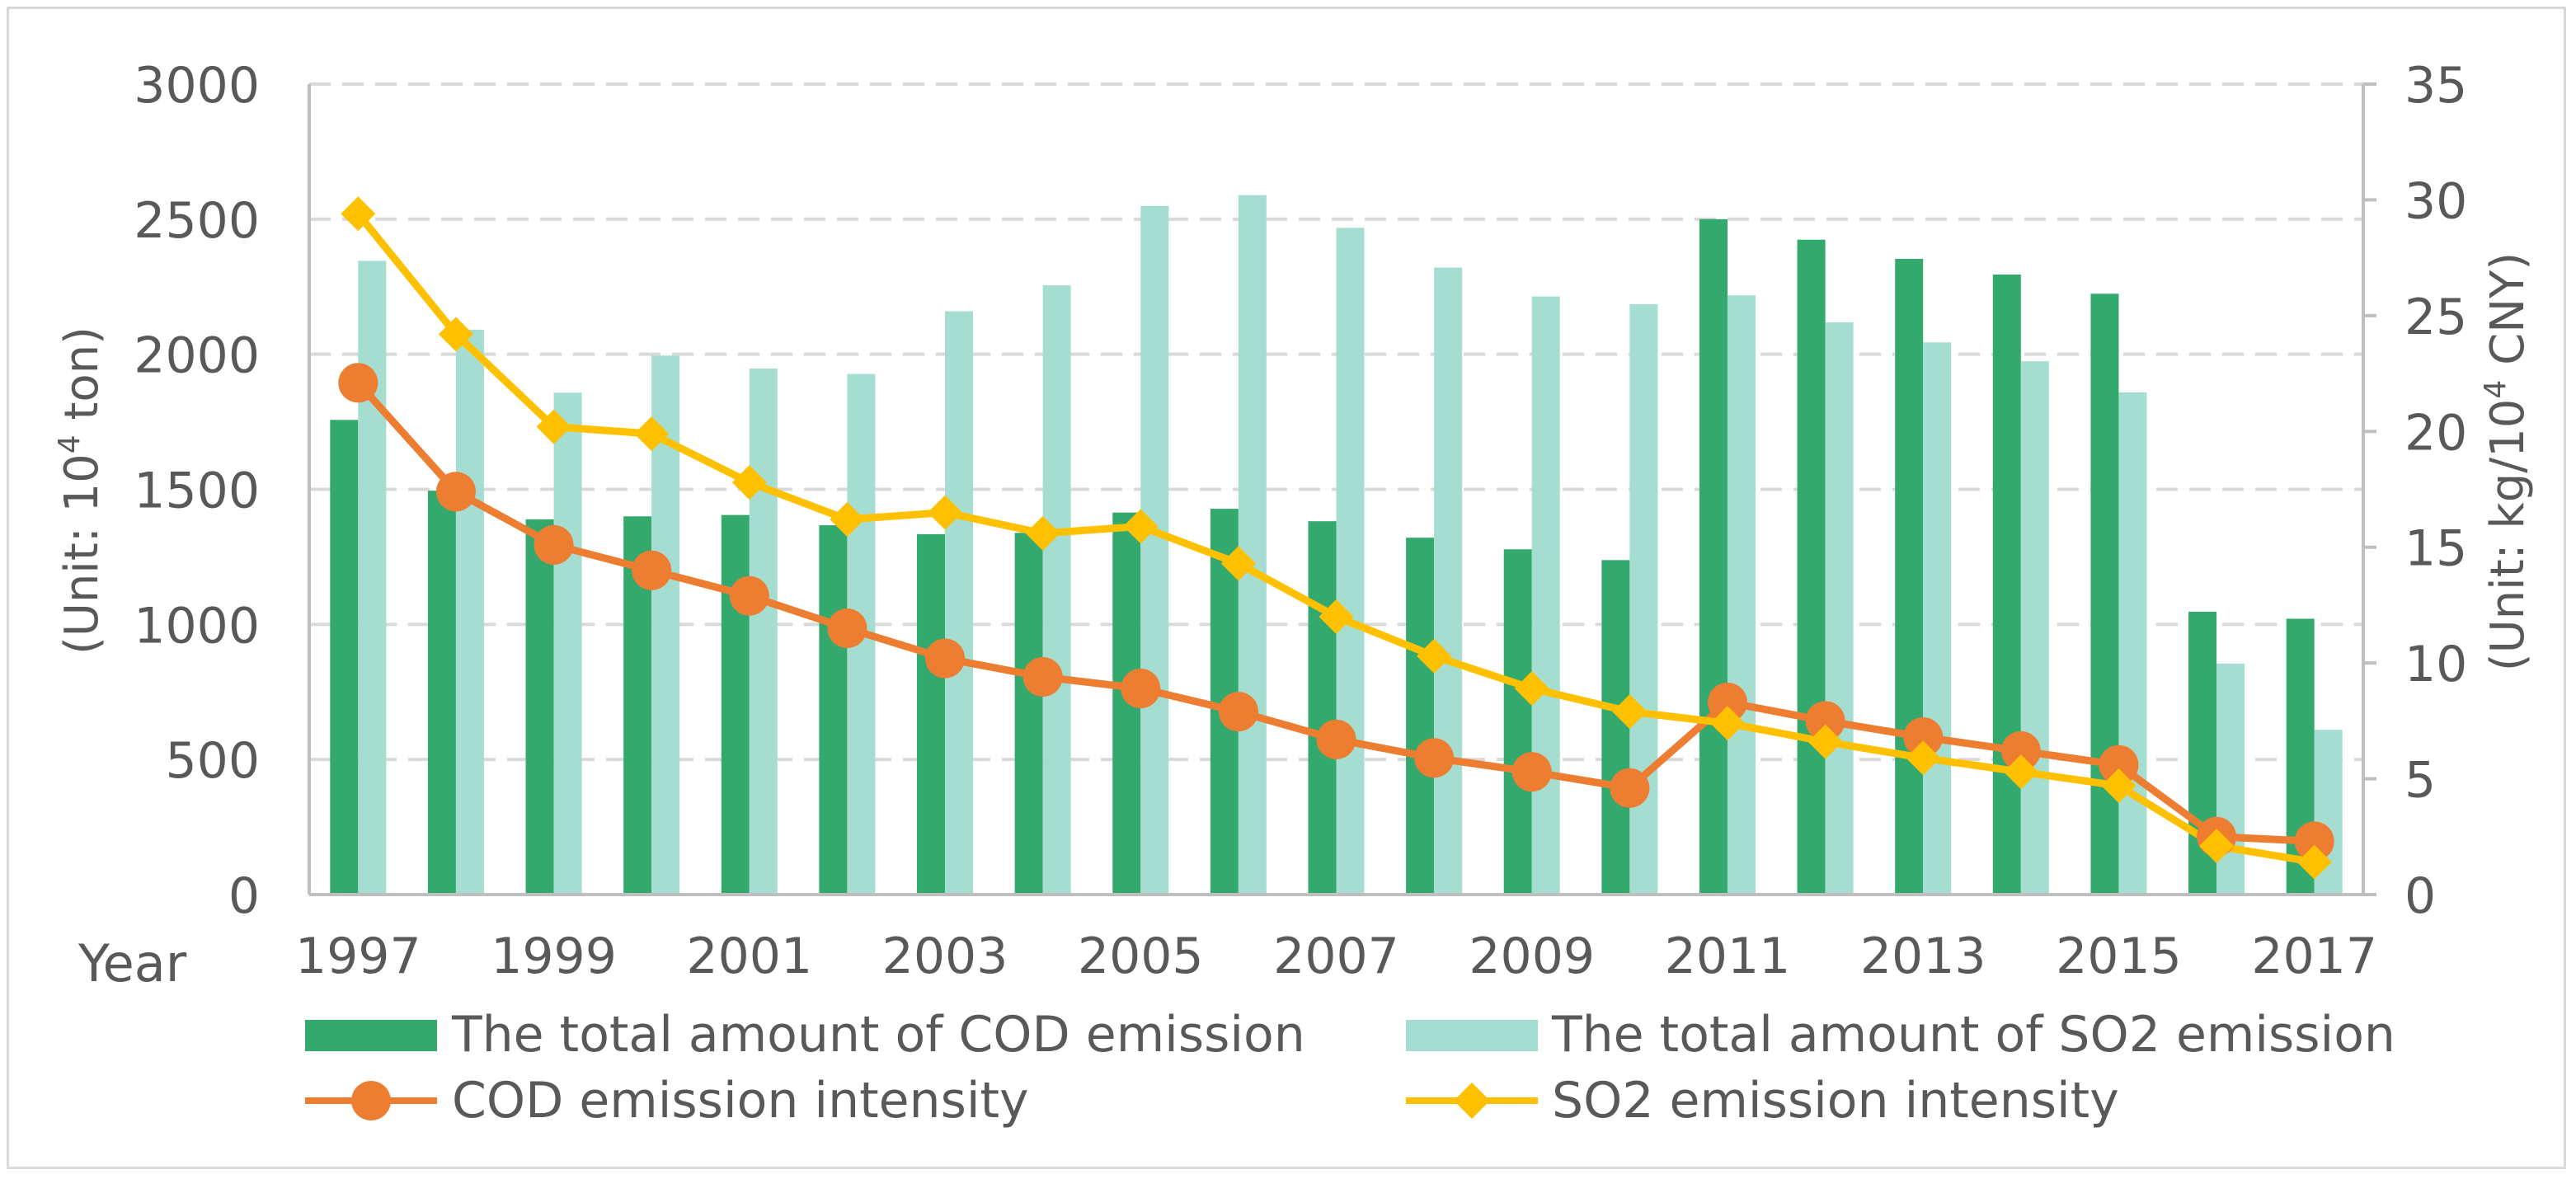 Image resolution: width=2576 pixels, height=1179 pixels. What do you see at coordinates (1141, 957) in the screenshot?
I see `x-tick-label: 2005` at bounding box center [1141, 957].